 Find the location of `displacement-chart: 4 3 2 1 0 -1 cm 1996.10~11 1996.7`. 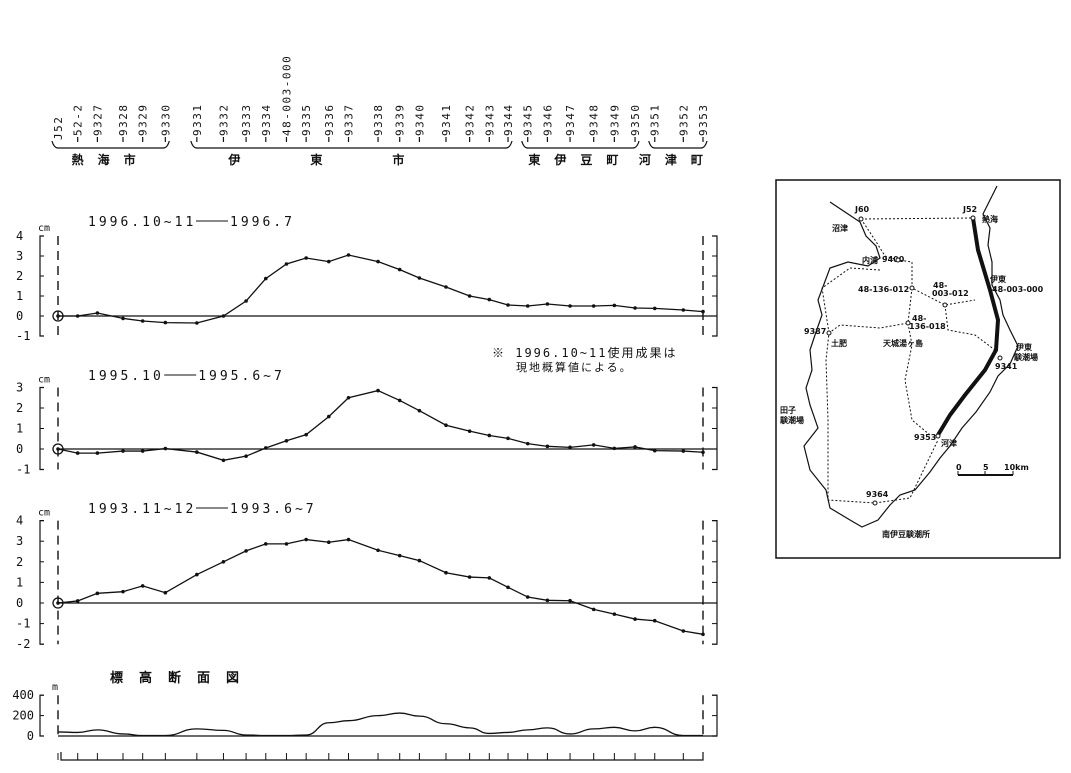

displacement-chart: 4 3 2 1 0 -1 cm 1996.10~11 1996.7 is located at coordinates (367, 279).